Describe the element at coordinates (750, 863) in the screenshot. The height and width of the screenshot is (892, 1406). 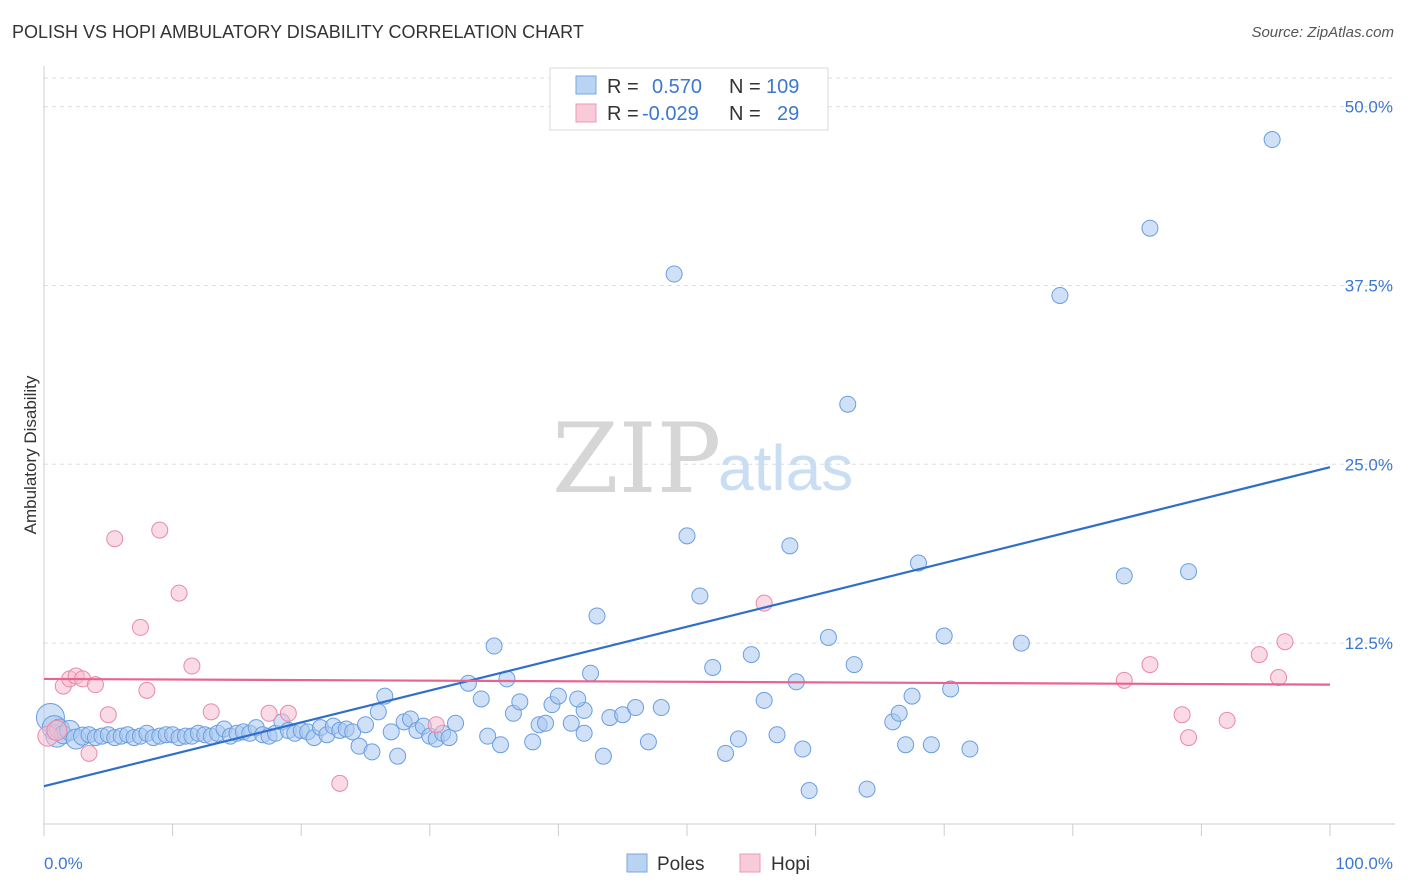
I see `hopi-series-swatch` at that location.